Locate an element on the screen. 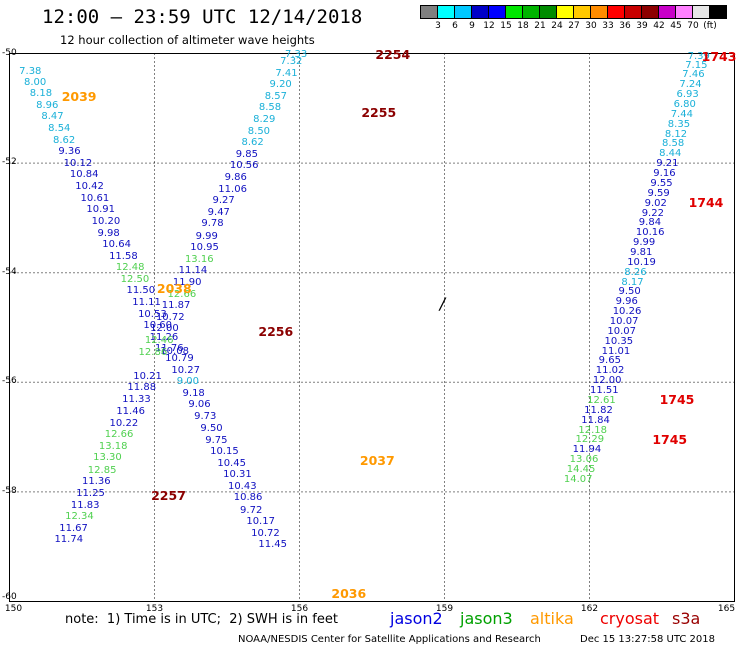 The width and height of the screenshot is (740, 650). lon-tick-label: 153 is located at coordinates (154, 609).